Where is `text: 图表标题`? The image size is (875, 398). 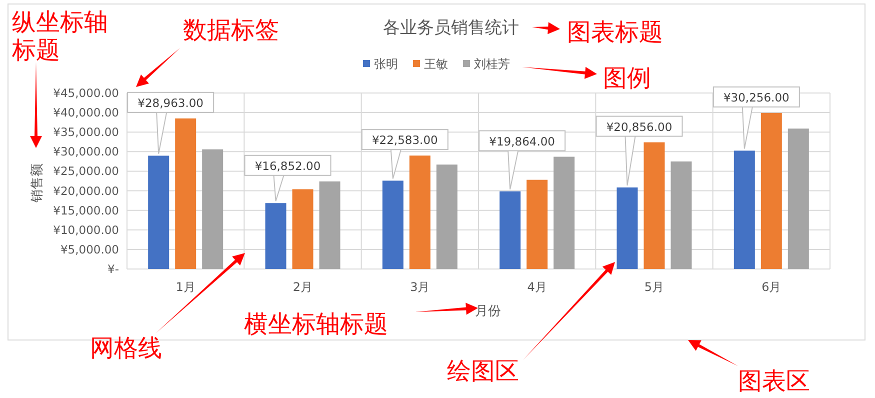
text: 图表标题 is located at coordinates (615, 32).